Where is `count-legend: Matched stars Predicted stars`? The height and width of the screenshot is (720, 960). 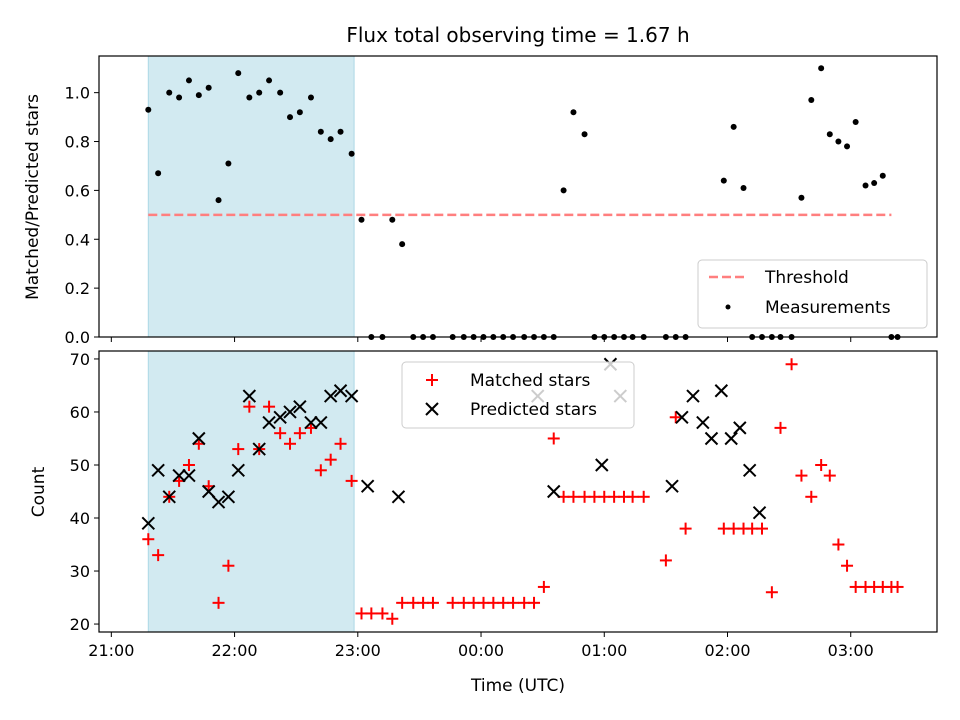
count-legend: Matched stars Predicted stars is located at coordinates (518, 395).